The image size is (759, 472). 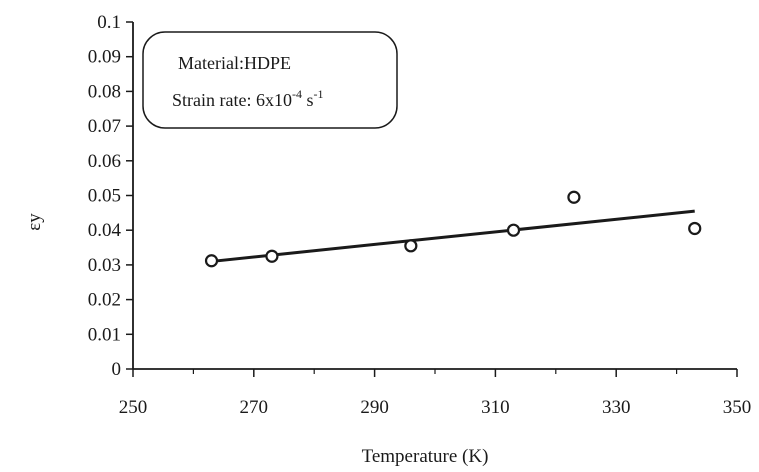 What do you see at coordinates (104, 57) in the screenshot?
I see `y-tick-label: 0.09` at bounding box center [104, 57].